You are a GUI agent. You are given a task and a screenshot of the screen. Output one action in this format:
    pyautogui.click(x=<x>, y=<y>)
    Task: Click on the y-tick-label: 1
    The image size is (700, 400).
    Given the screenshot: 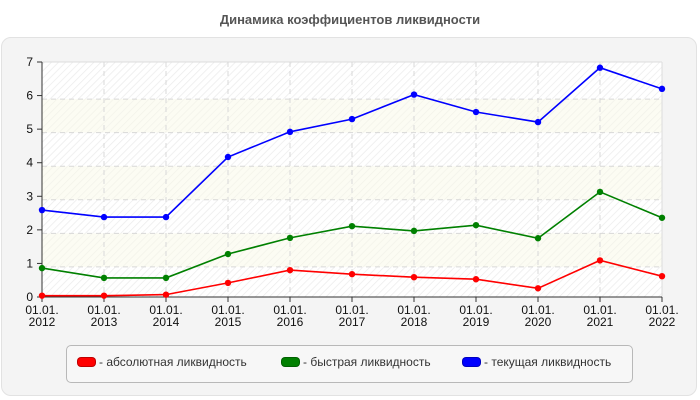 What is the action you would take?
    pyautogui.click(x=29, y=263)
    